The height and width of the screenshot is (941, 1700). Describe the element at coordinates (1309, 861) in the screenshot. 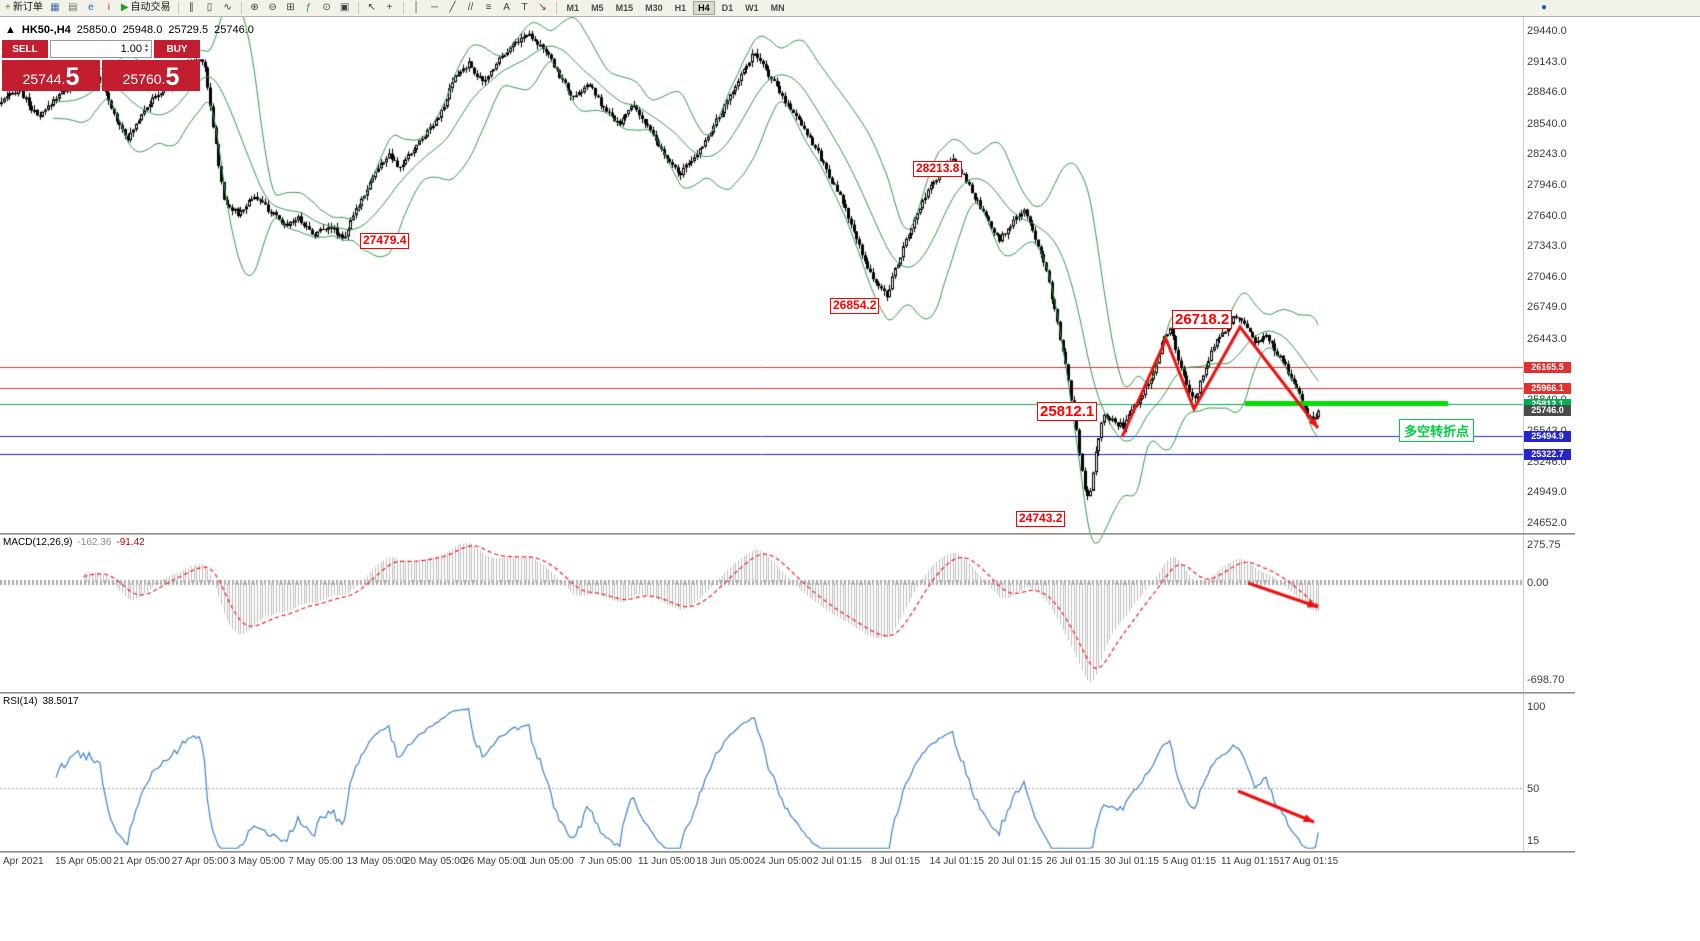

I see `time-tick-label: 17 Aug 01:15` at that location.